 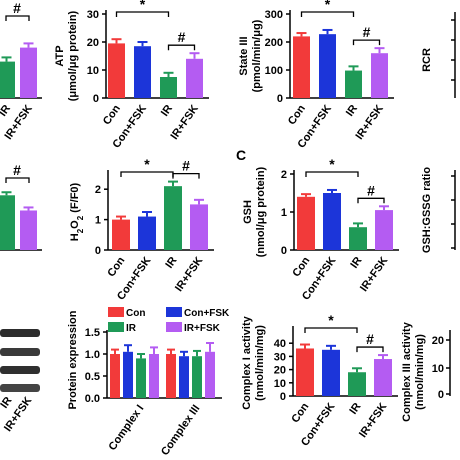 I want to click on x-tick-label: Complex I, so click(x=126, y=428).